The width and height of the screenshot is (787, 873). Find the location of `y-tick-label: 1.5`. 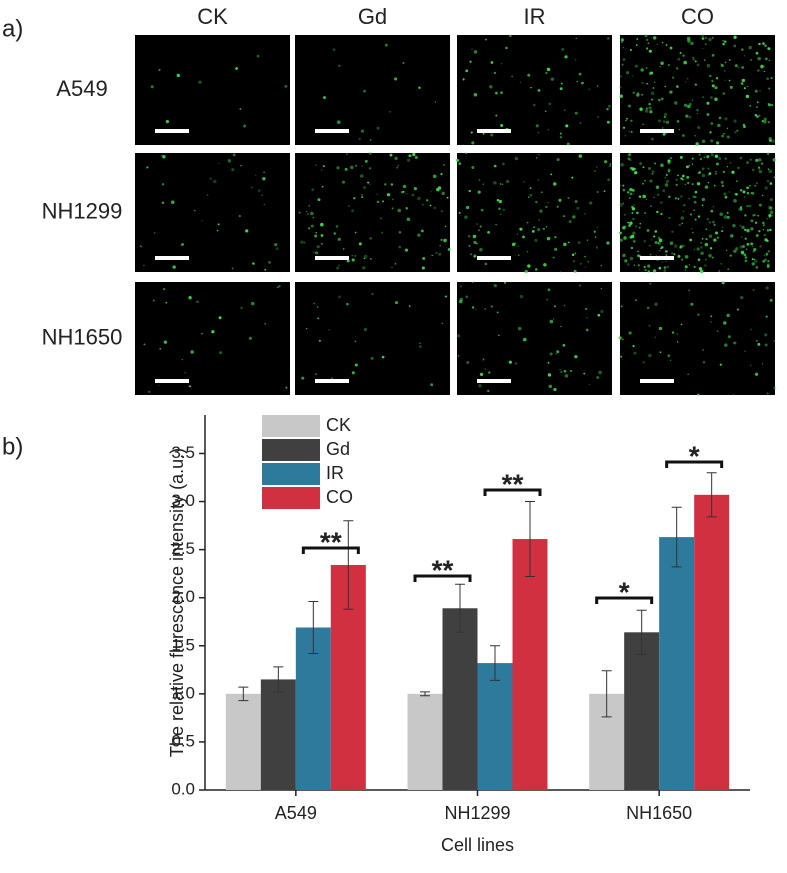

y-tick-label: 1.5 is located at coordinates (183, 644).